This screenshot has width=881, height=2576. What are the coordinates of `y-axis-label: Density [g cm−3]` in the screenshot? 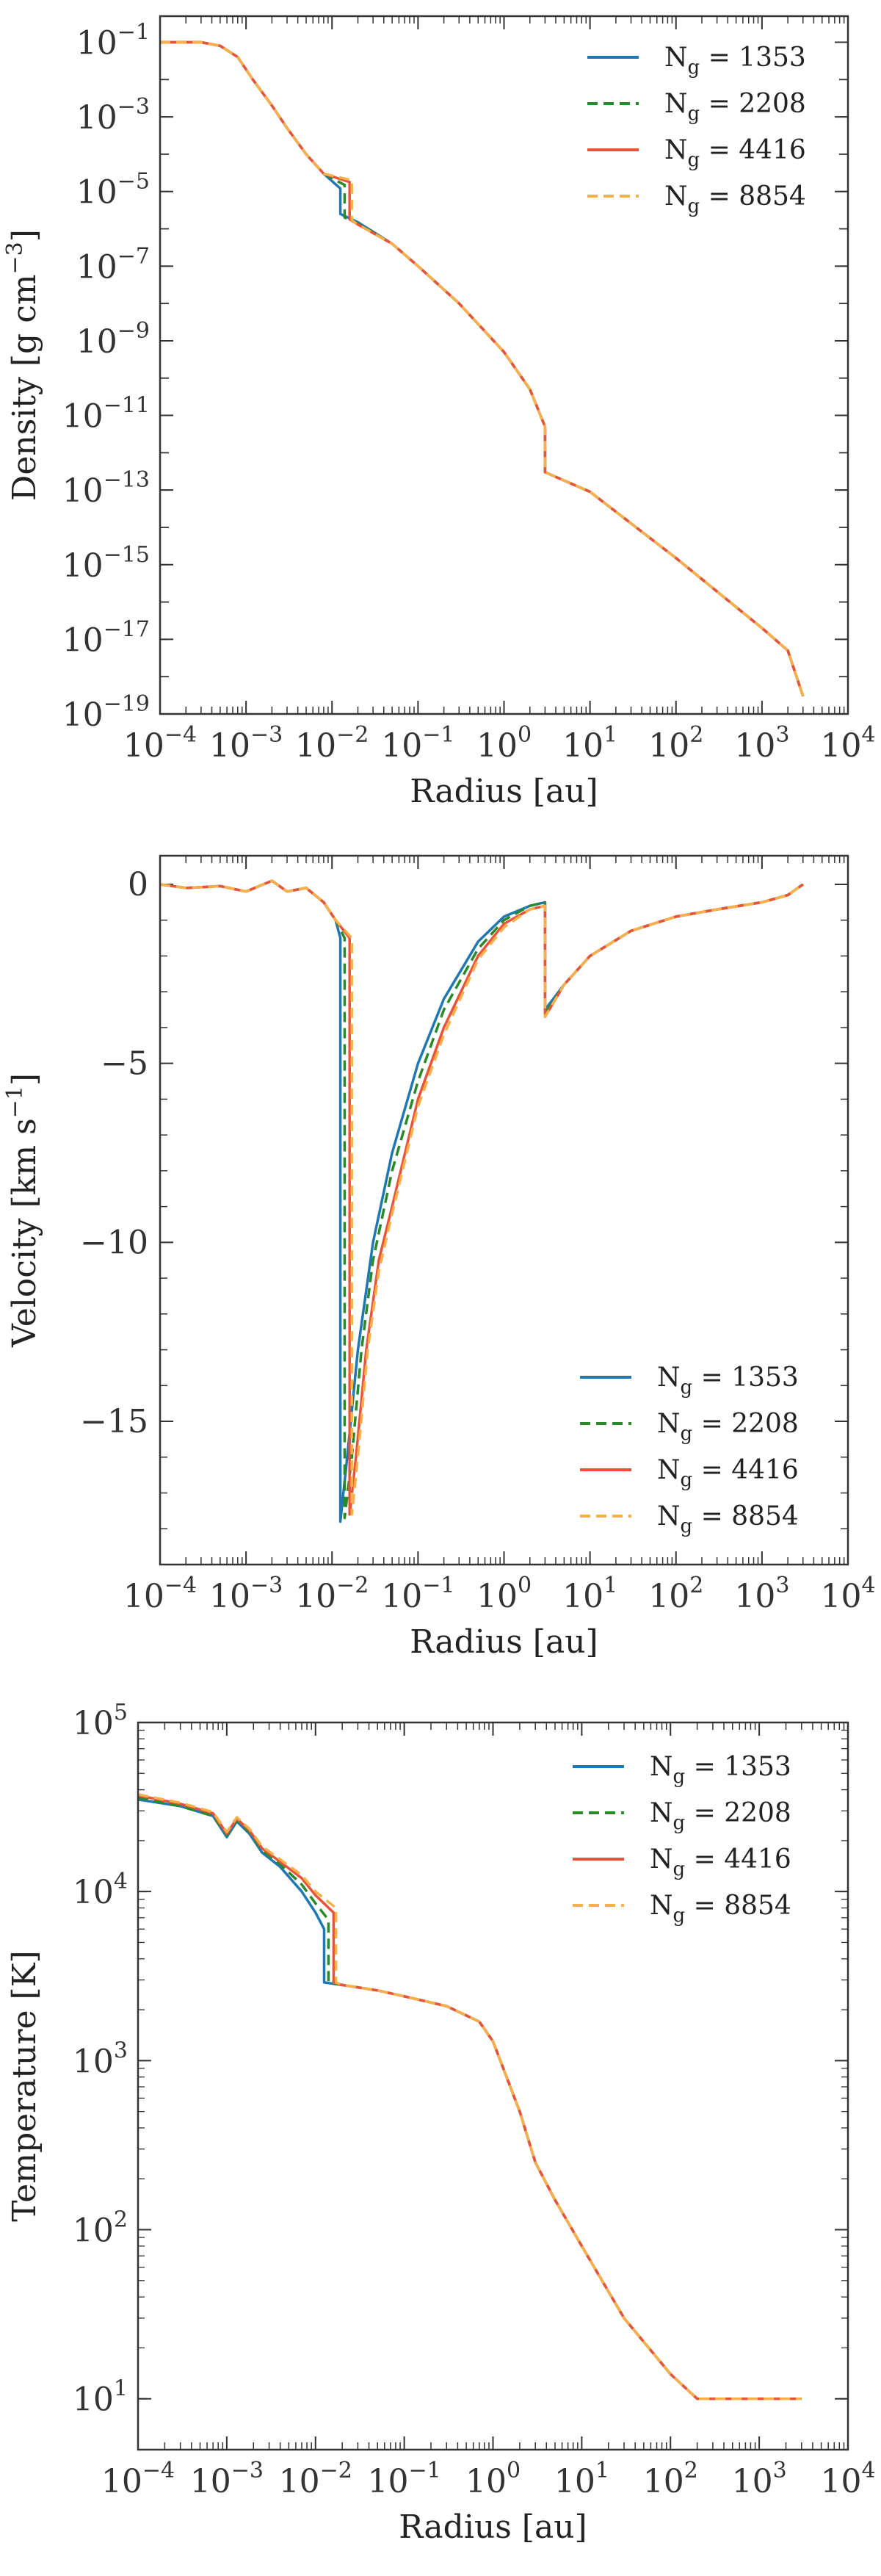 It's located at (22, 365).